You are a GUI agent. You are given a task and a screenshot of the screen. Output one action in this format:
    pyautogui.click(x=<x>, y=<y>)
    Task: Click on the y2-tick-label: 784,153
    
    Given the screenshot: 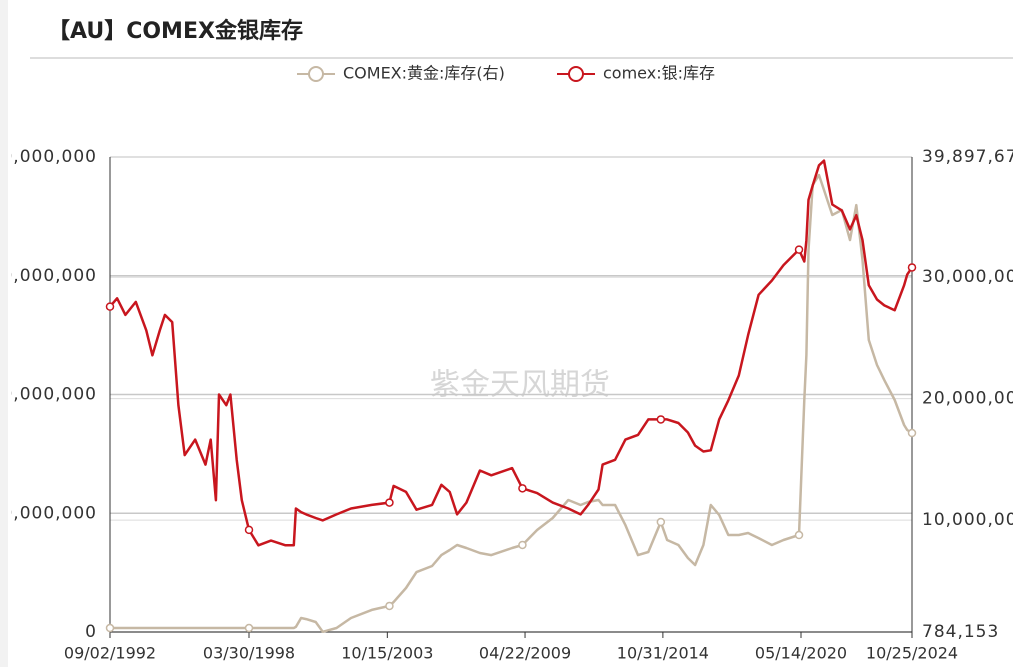 What is the action you would take?
    pyautogui.click(x=960, y=632)
    